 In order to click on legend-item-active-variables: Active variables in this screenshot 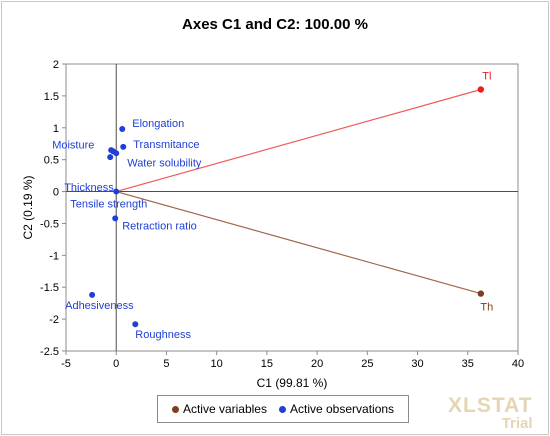, I will do `click(219, 409)`.